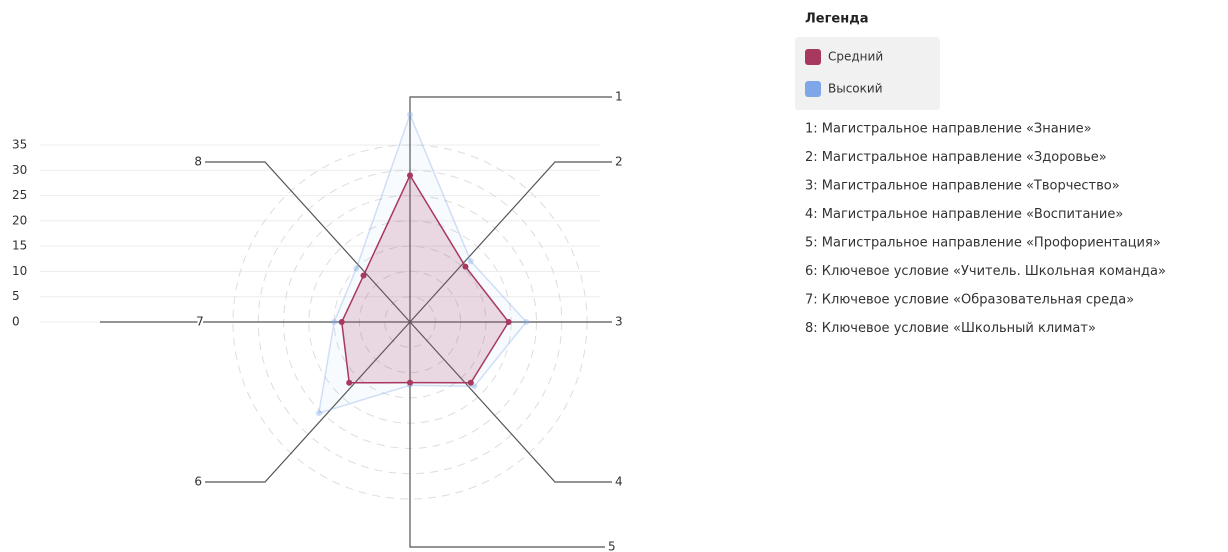 This screenshot has height=552, width=1228. I want to click on legend-title: Легенда, so click(836, 19).